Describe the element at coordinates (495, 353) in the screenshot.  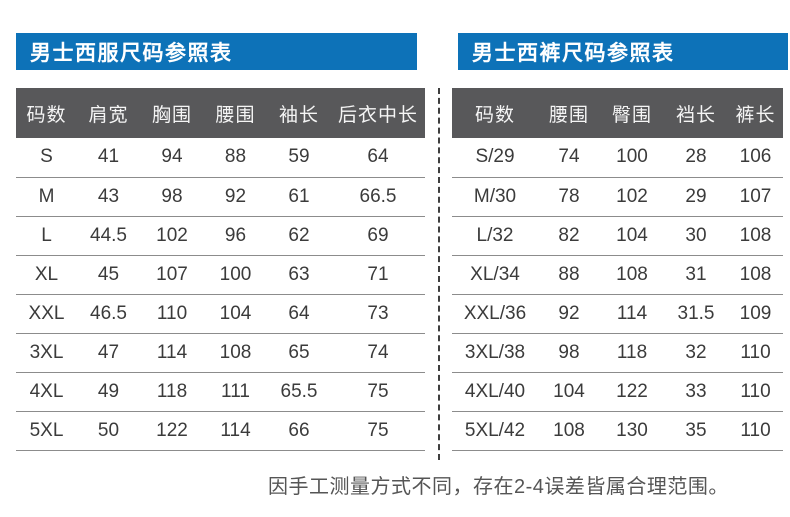
I see `size-label-cell: 3XL/38` at that location.